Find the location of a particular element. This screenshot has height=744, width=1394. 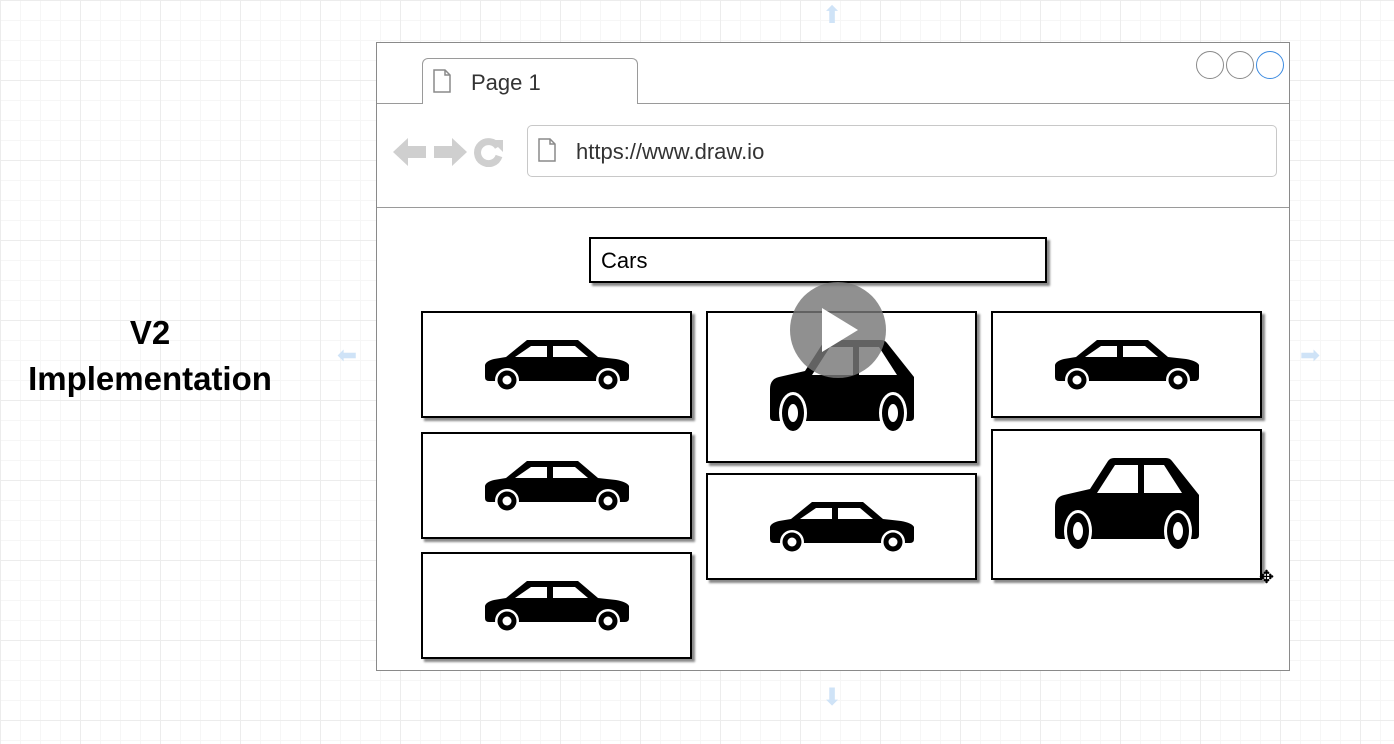

connection-arrow-up-icon: ⬆ is located at coordinates (832, 15).